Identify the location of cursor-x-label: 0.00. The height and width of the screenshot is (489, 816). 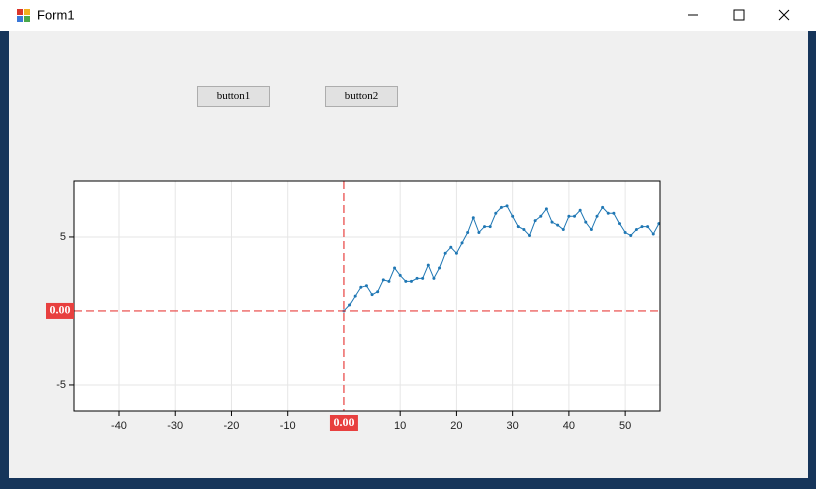
(343, 422).